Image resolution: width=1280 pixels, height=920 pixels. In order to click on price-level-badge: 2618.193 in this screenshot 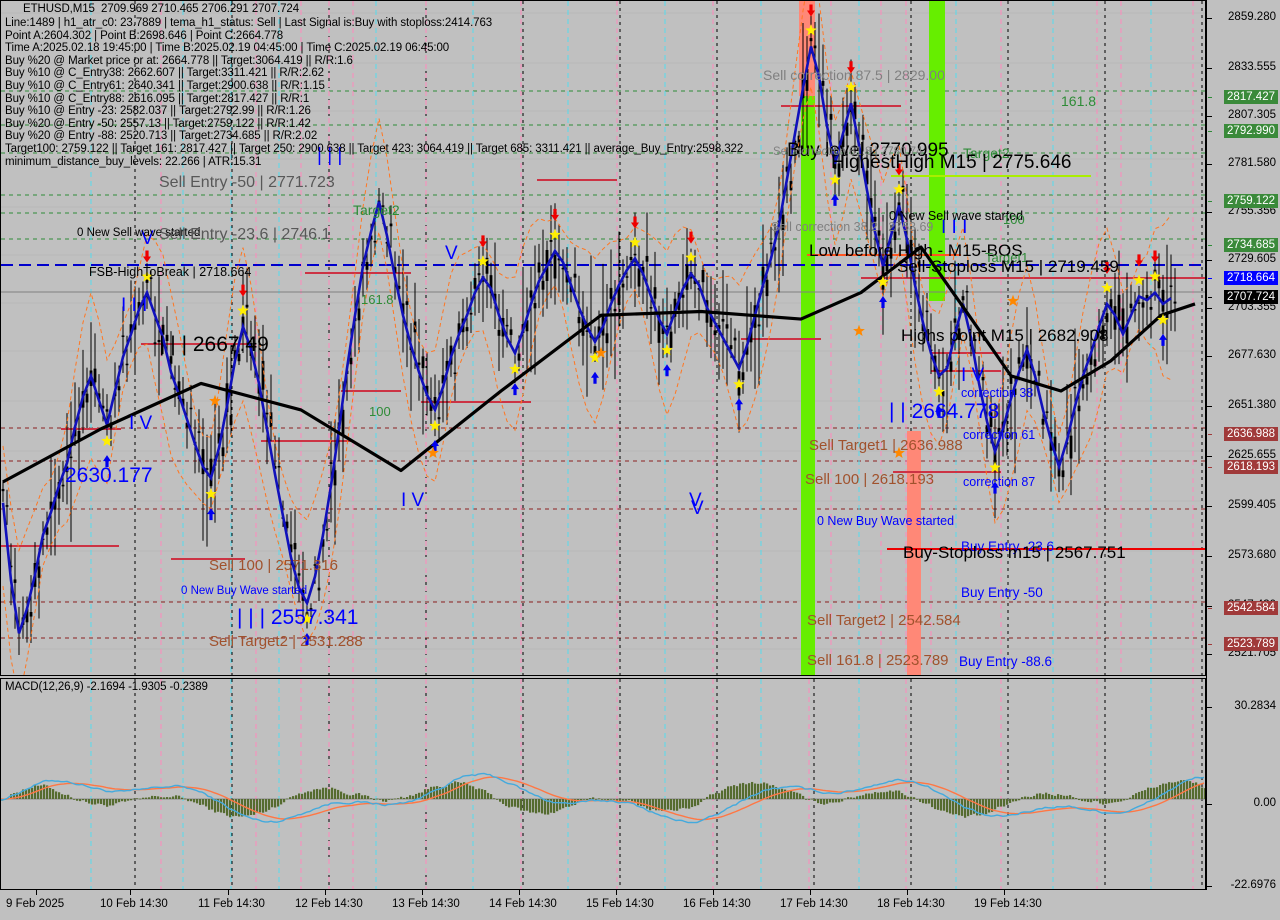, I will do `click(1251, 467)`.